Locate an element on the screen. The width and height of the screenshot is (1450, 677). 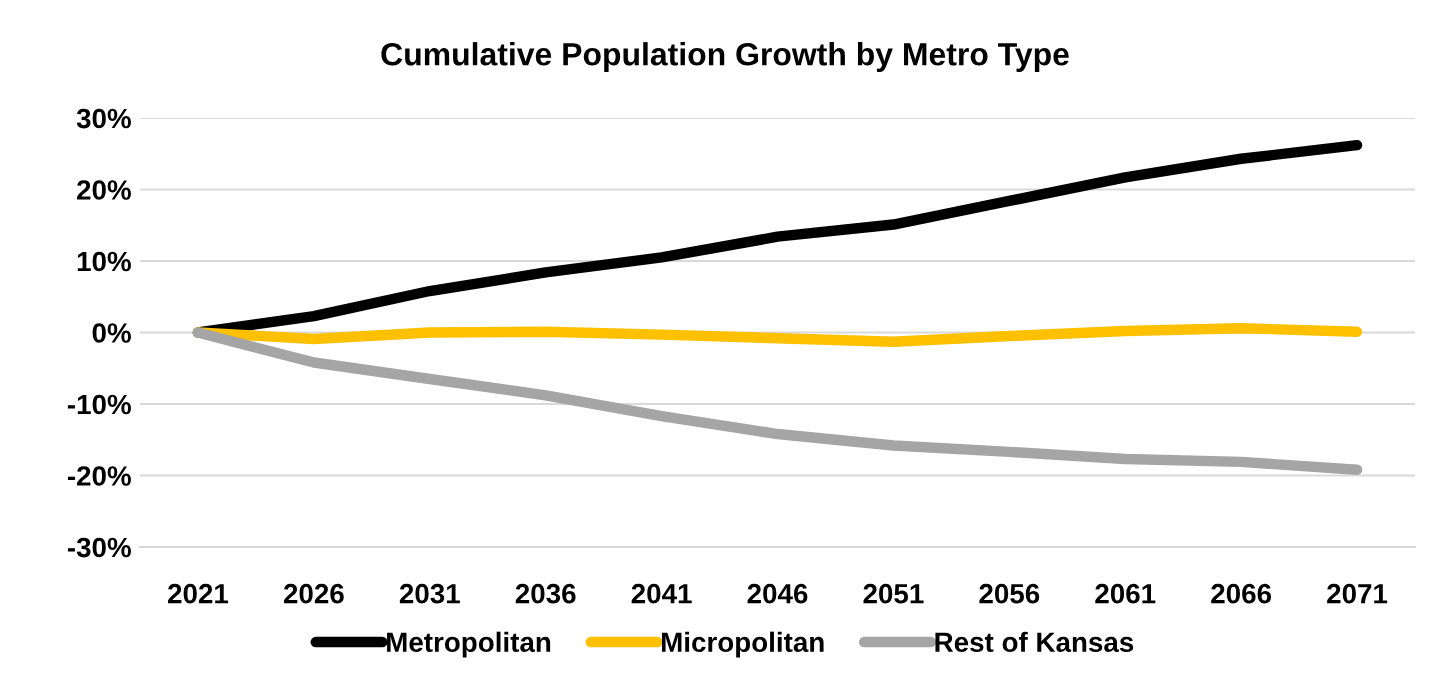
x-tick-label: 2051 is located at coordinates (893, 593).